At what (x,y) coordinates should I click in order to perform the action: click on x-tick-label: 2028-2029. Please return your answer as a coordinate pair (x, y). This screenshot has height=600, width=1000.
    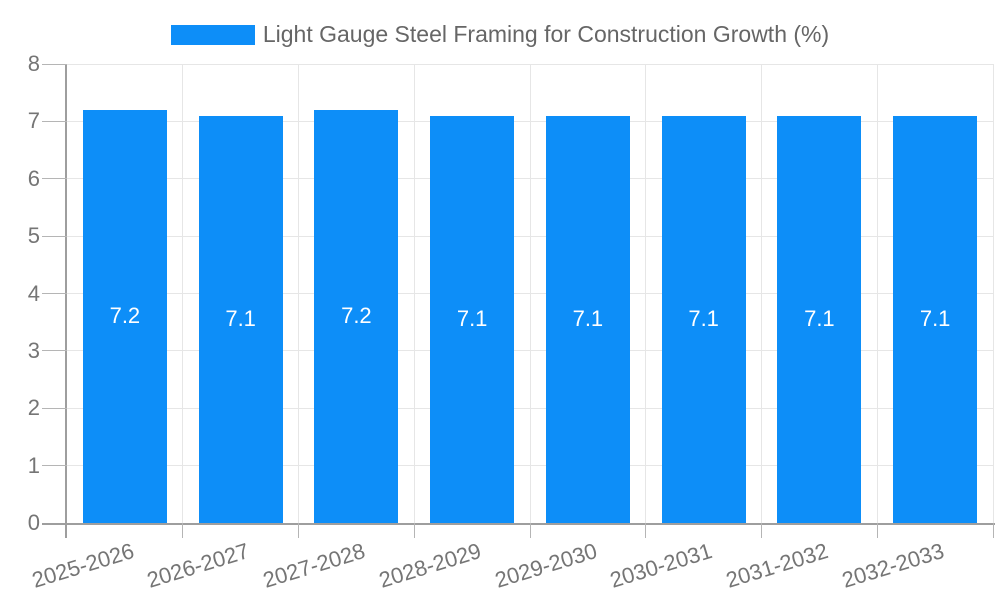
    Looking at the image, I should click on (429, 565).